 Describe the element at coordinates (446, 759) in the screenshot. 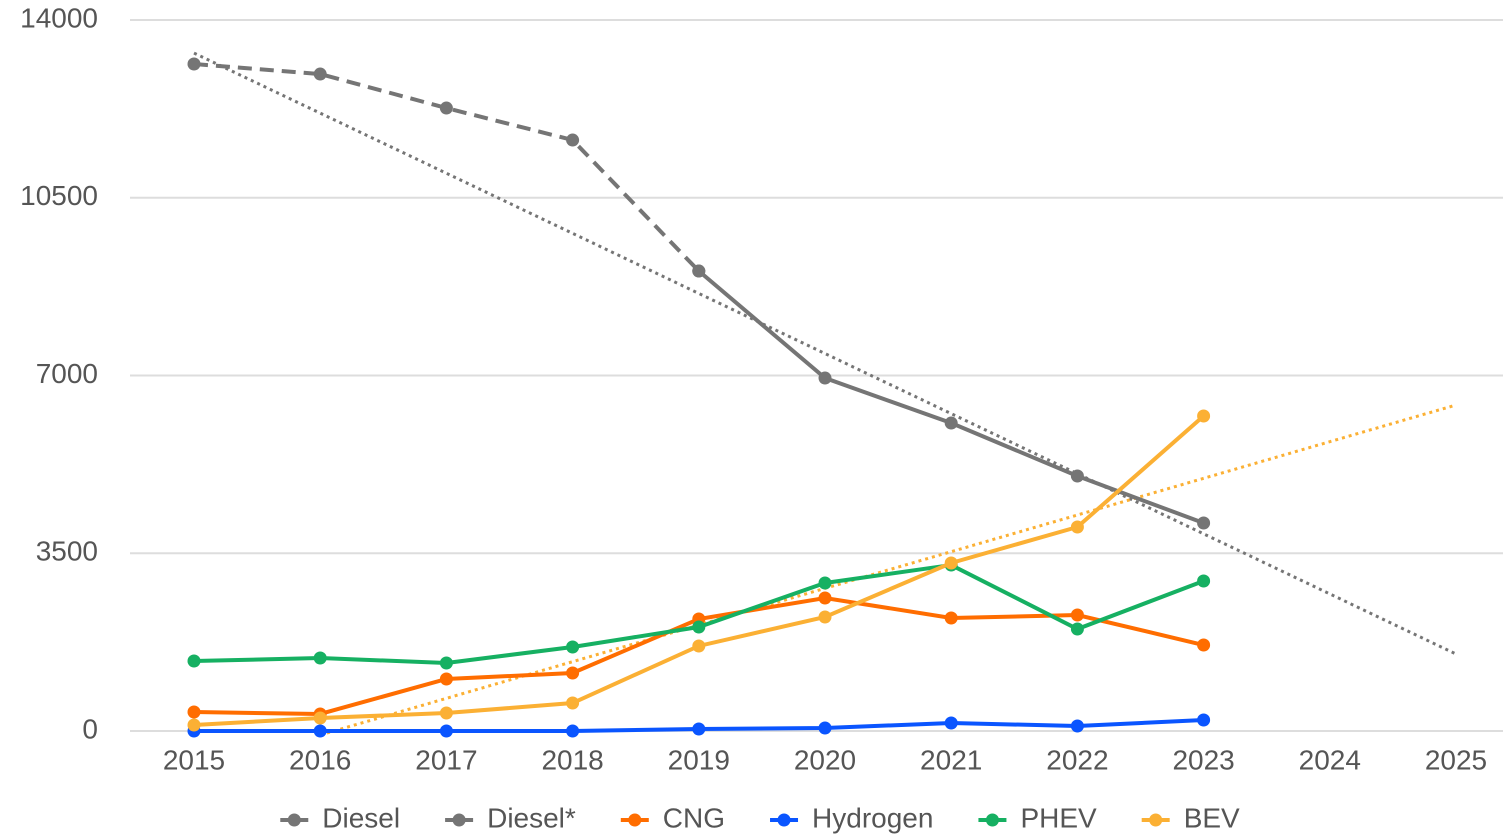

I see `x-tick-label: 2017` at that location.